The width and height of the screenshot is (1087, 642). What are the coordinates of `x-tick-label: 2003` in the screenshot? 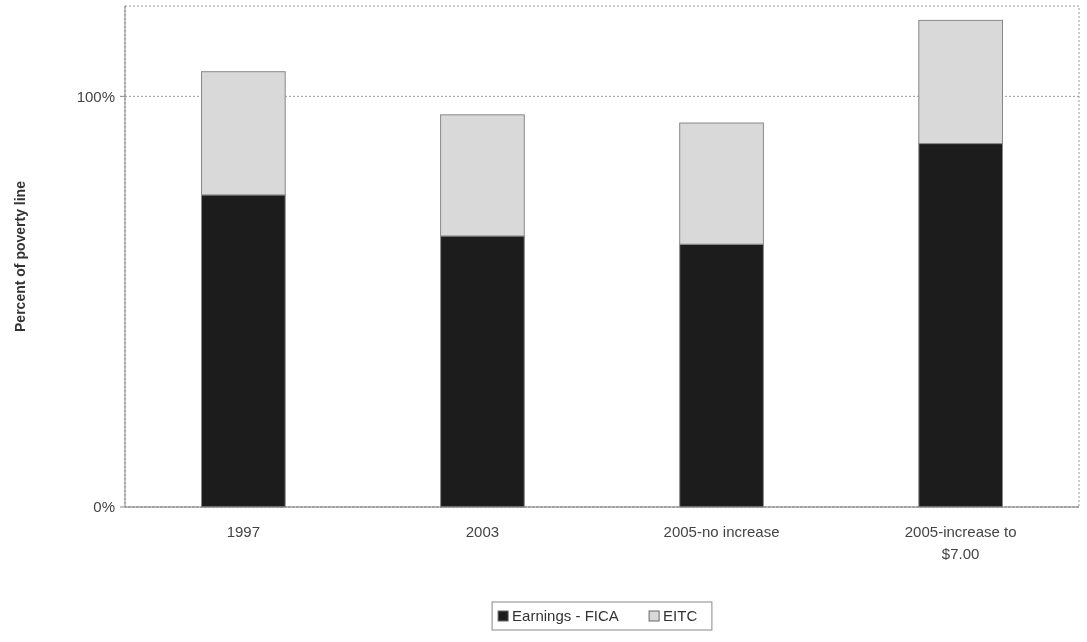 It's located at (482, 531).